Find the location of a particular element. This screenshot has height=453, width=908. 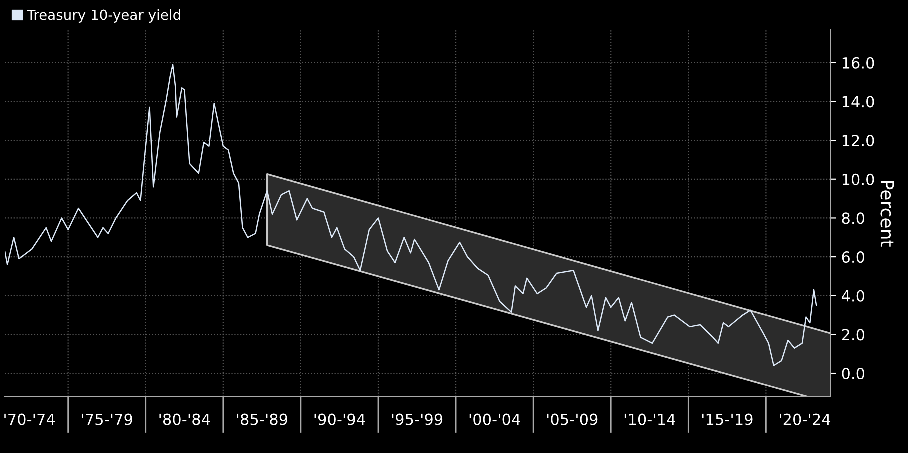

x-tick-label: '80-'84 is located at coordinates (185, 420).